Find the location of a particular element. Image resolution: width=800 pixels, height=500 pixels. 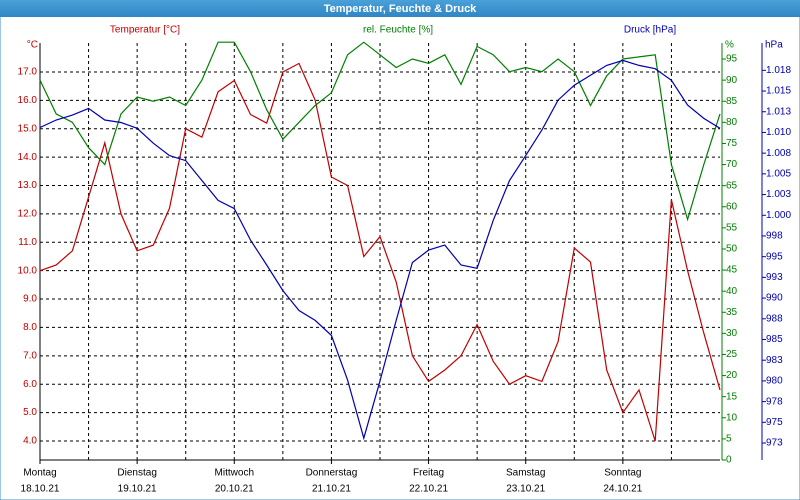

y3-tick-label: 1.003 is located at coordinates (778, 194).